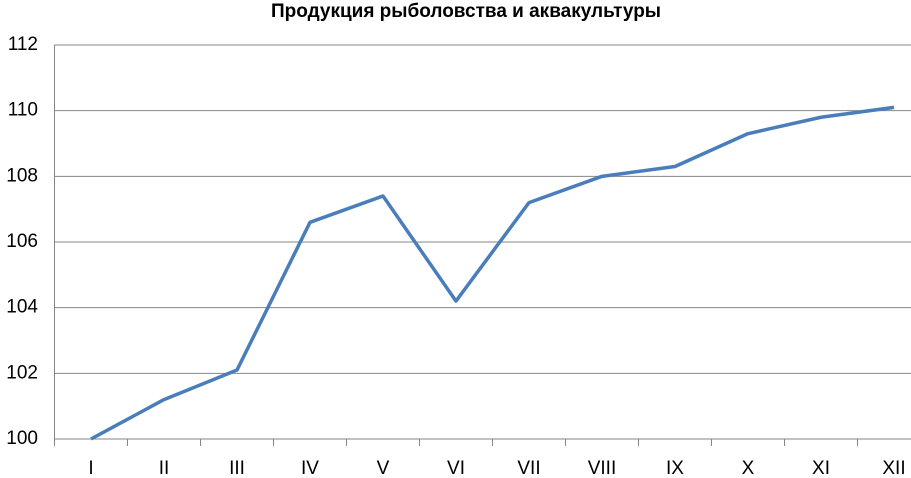 The image size is (911, 478). I want to click on y-tick-label: 102, so click(22, 372).